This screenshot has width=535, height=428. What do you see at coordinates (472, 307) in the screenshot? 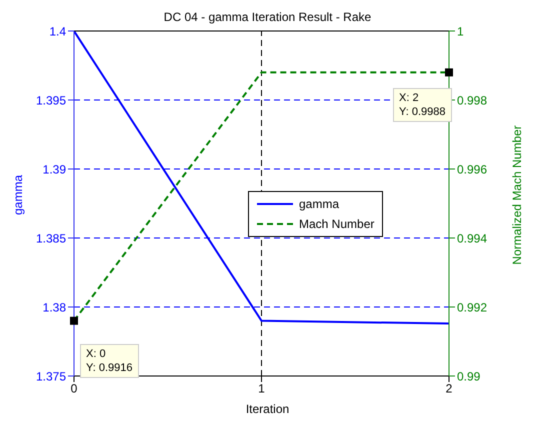
I see `y2-tick-label: 0.992` at bounding box center [472, 307].